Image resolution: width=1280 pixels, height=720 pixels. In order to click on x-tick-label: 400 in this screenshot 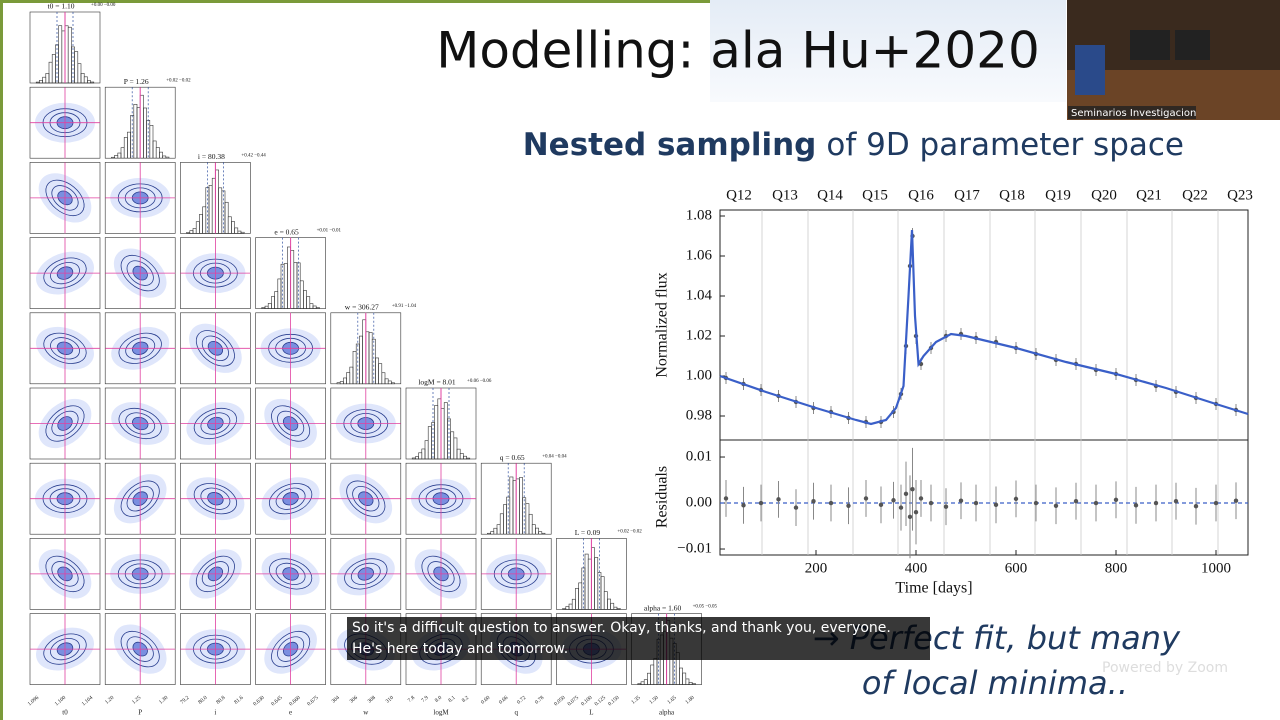, I will do `click(916, 568)`.